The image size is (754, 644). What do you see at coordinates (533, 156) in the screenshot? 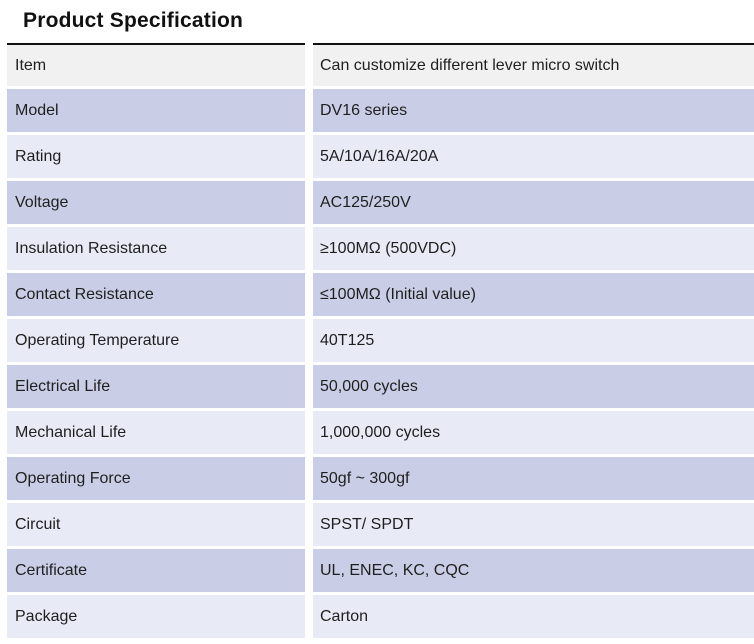
I see `spec-value-cell: 5A/10A/16A/20A` at bounding box center [533, 156].